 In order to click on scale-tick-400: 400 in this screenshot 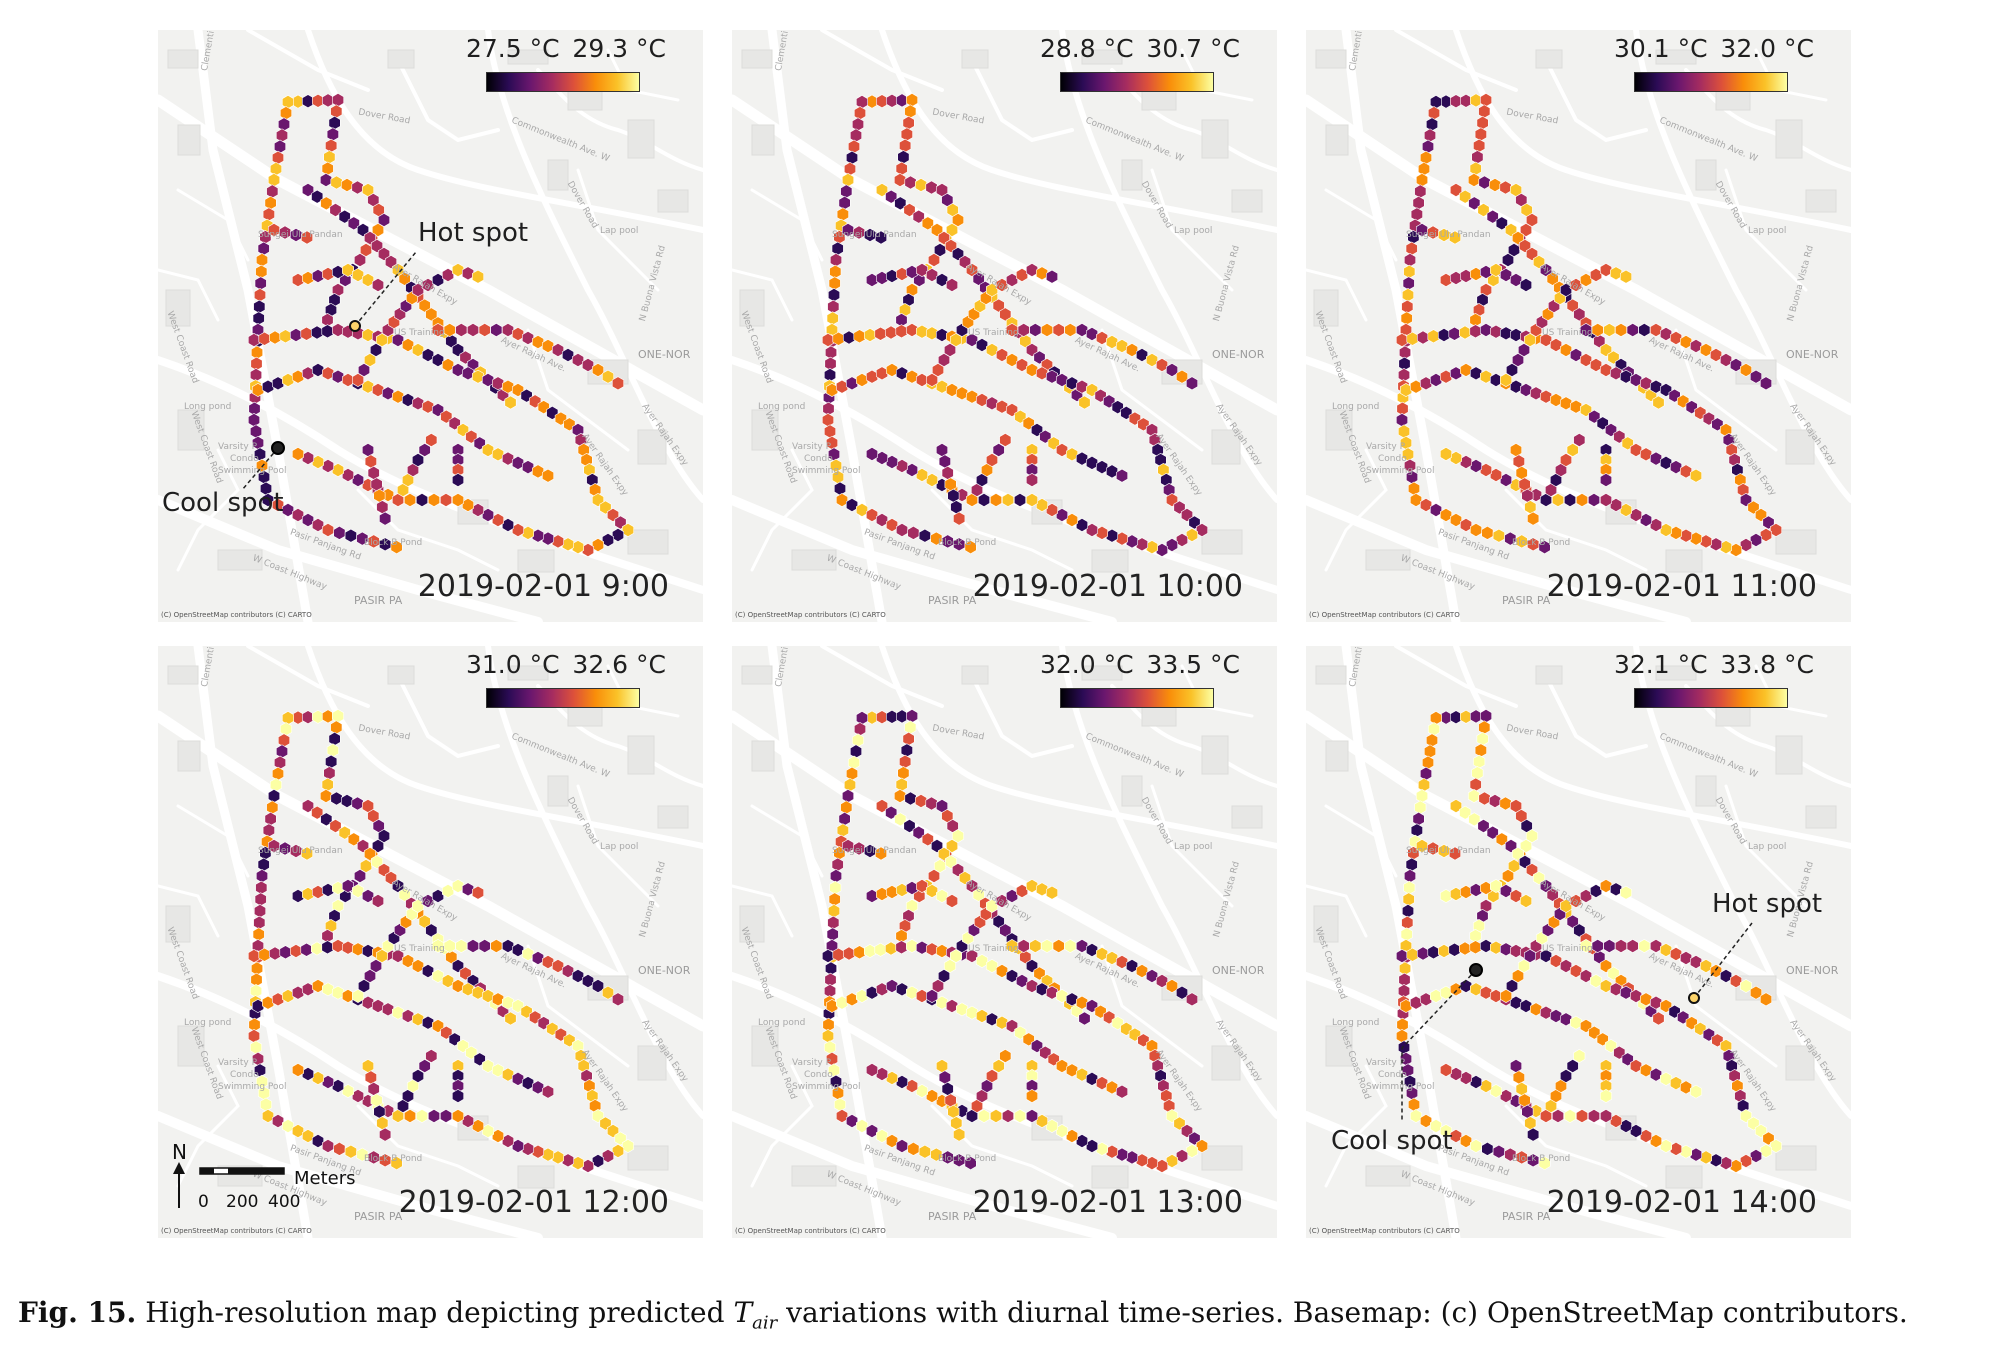, I will do `click(284, 1202)`.